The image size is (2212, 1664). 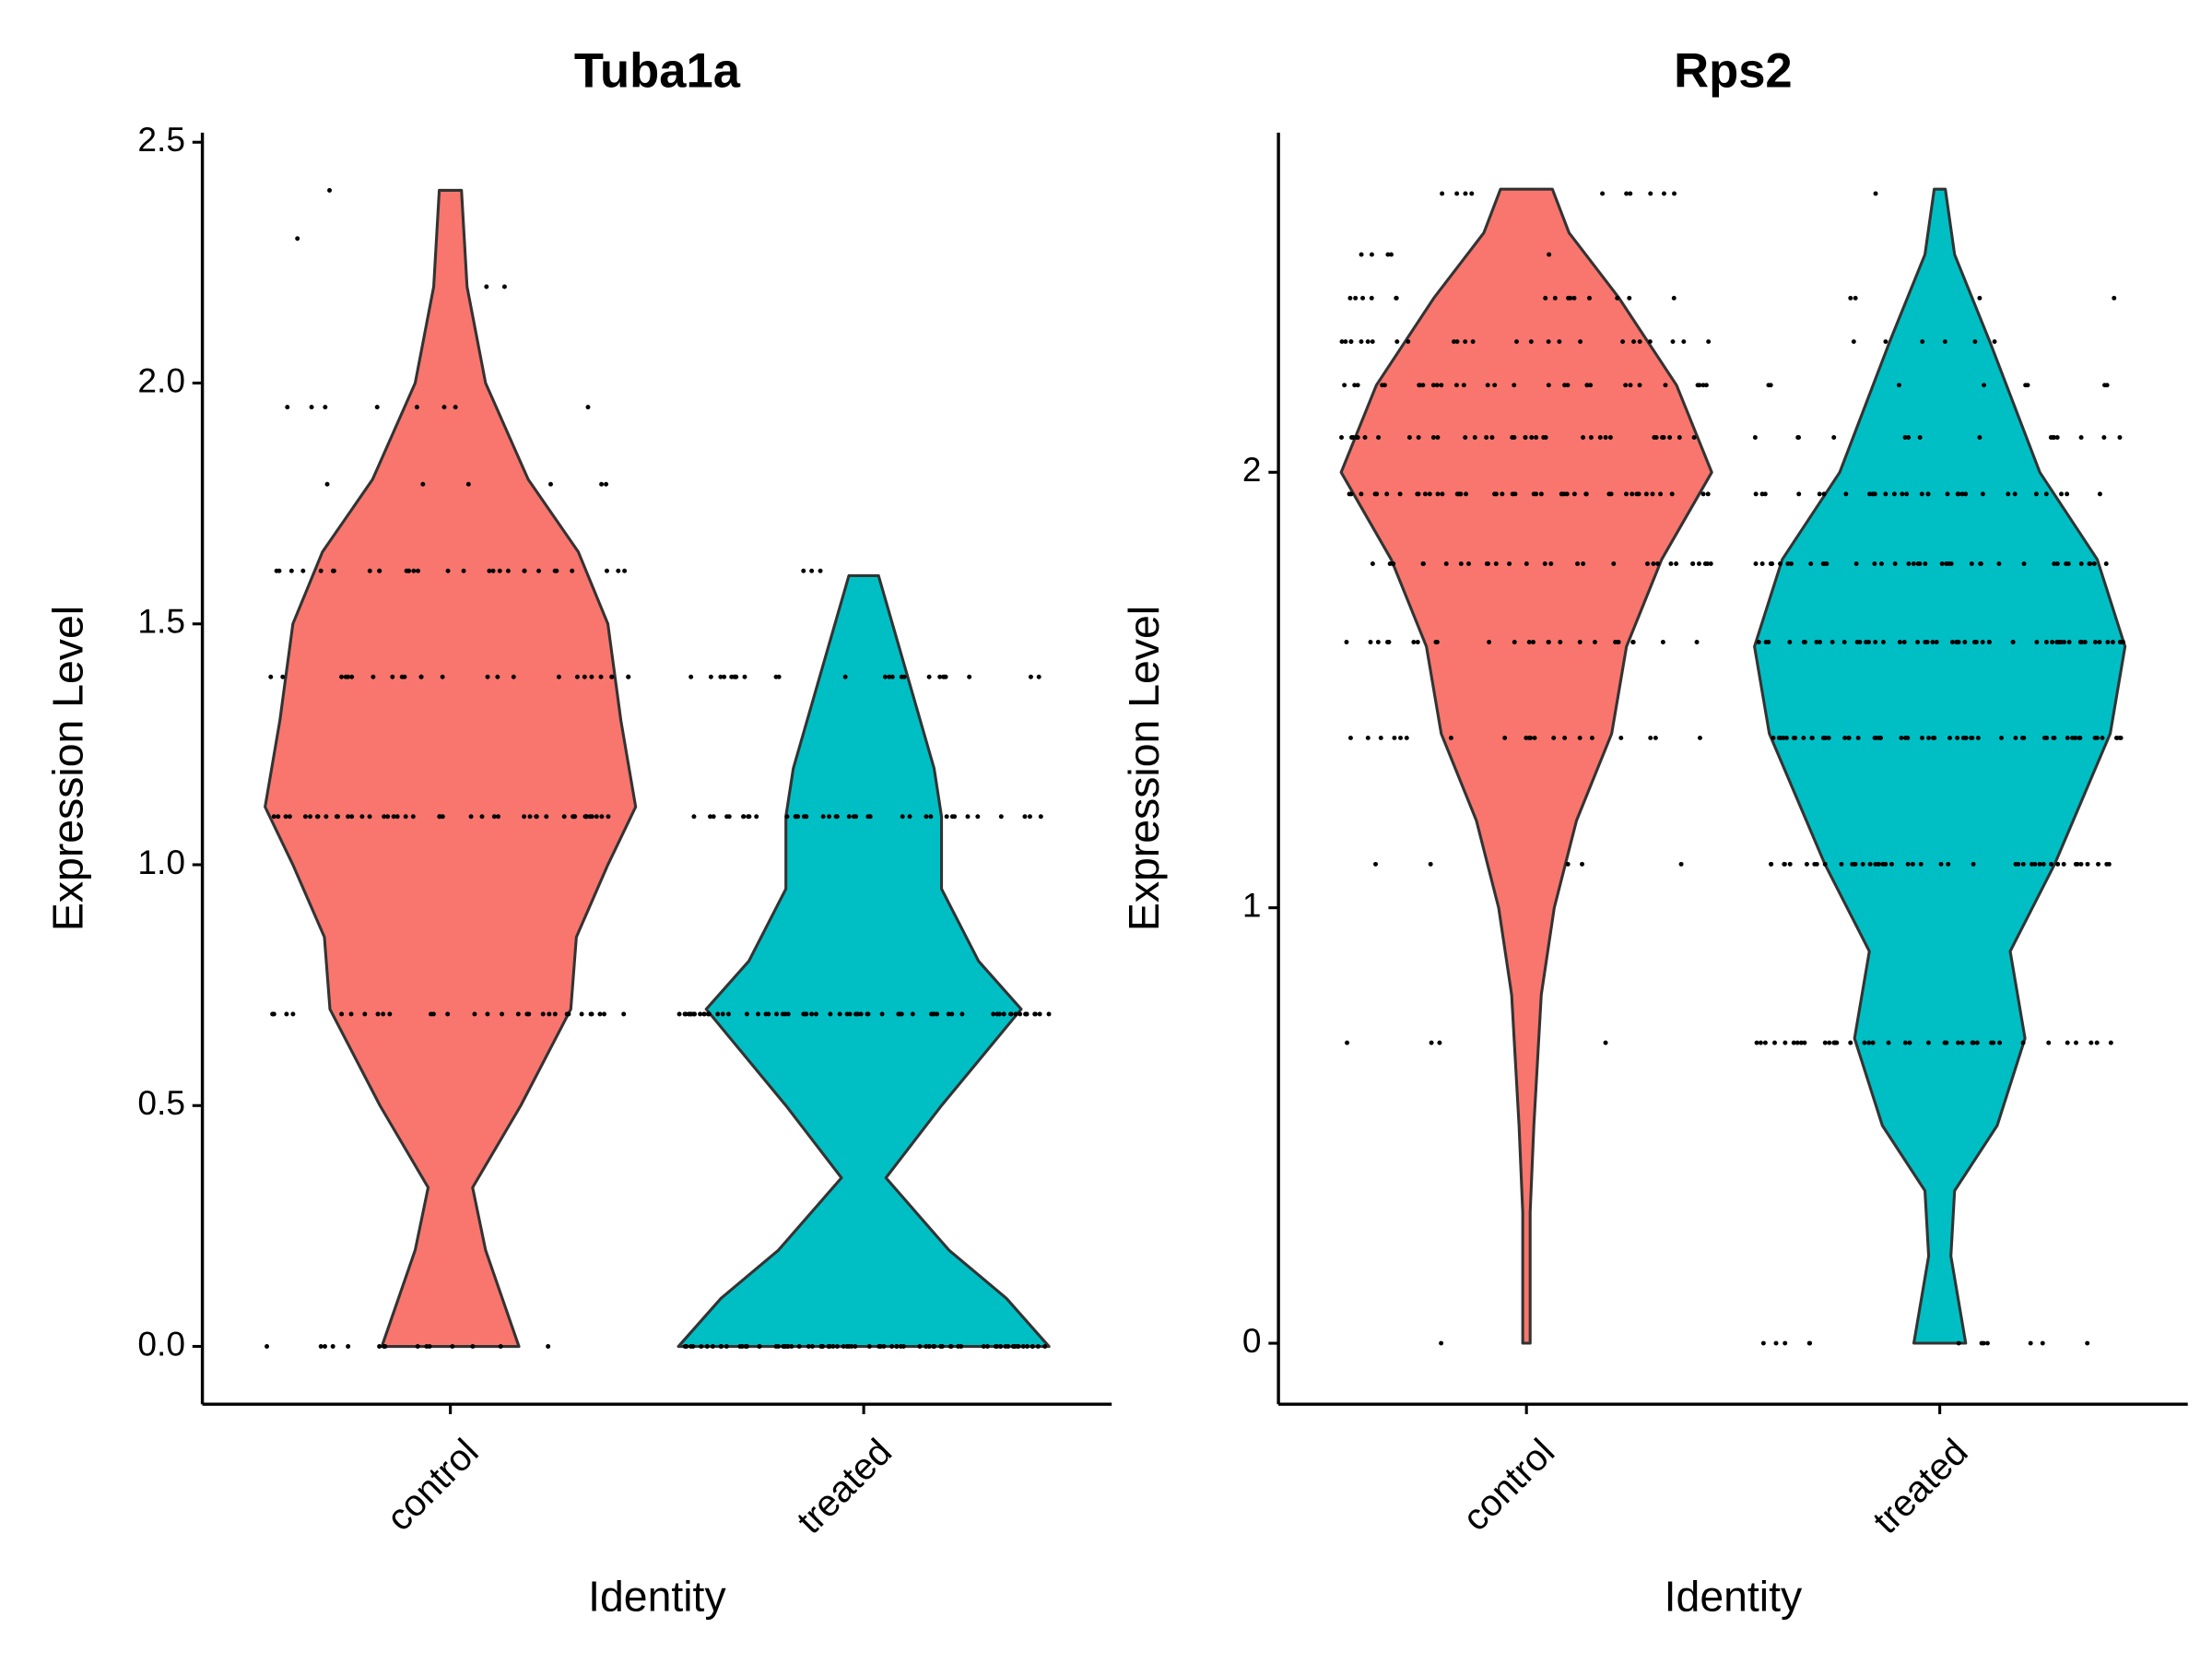 What do you see at coordinates (1144, 768) in the screenshot?
I see `y-axis-title: Expression Level` at bounding box center [1144, 768].